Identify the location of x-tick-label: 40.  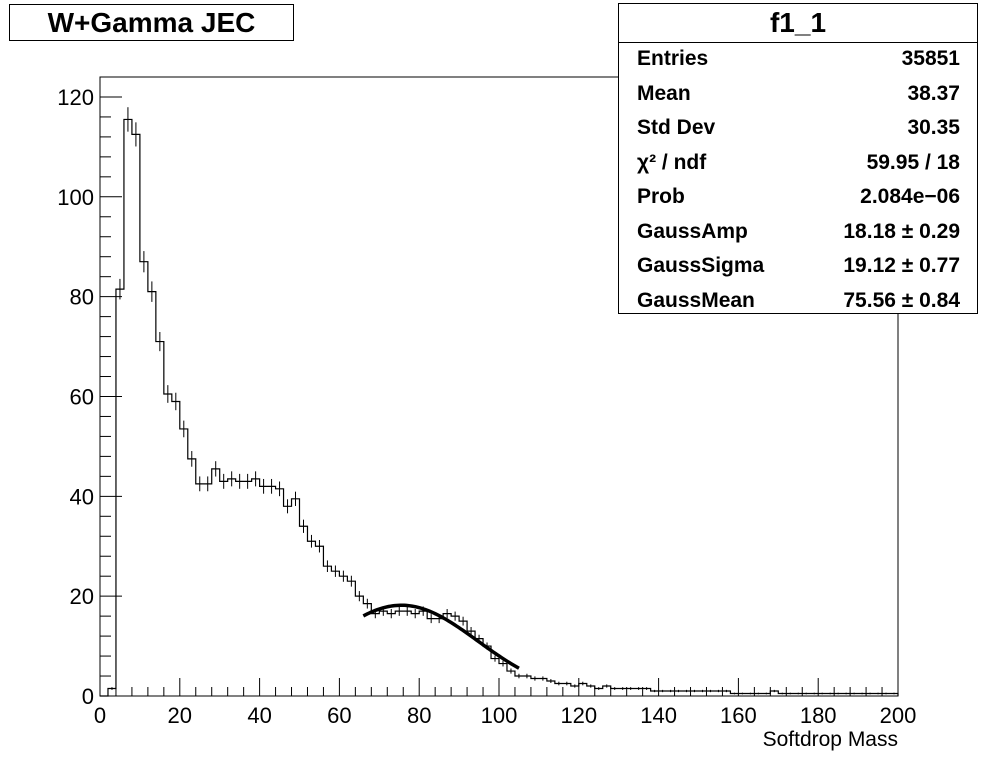
(259, 715).